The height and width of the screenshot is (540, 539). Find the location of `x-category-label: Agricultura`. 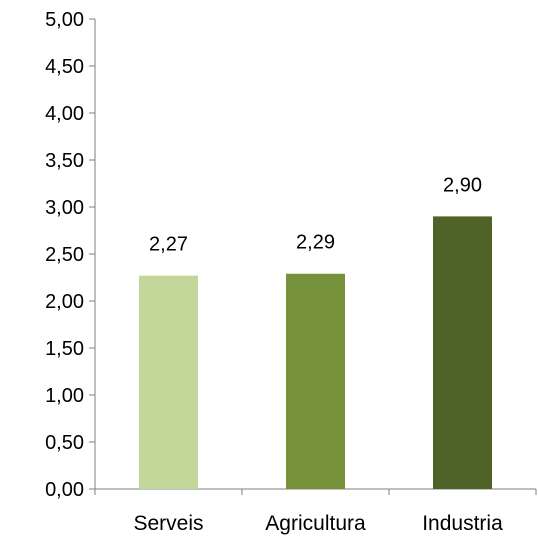

x-category-label: Agricultura is located at coordinates (315, 523).